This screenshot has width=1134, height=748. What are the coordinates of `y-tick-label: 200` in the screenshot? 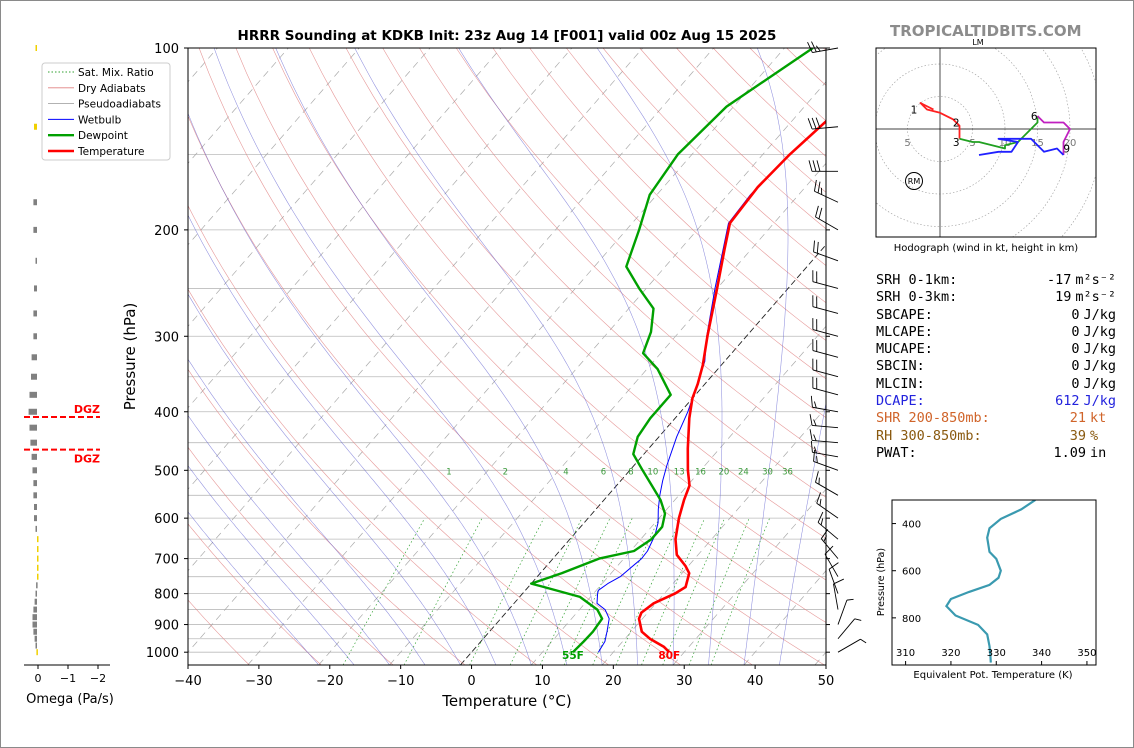 It's located at (166, 231).